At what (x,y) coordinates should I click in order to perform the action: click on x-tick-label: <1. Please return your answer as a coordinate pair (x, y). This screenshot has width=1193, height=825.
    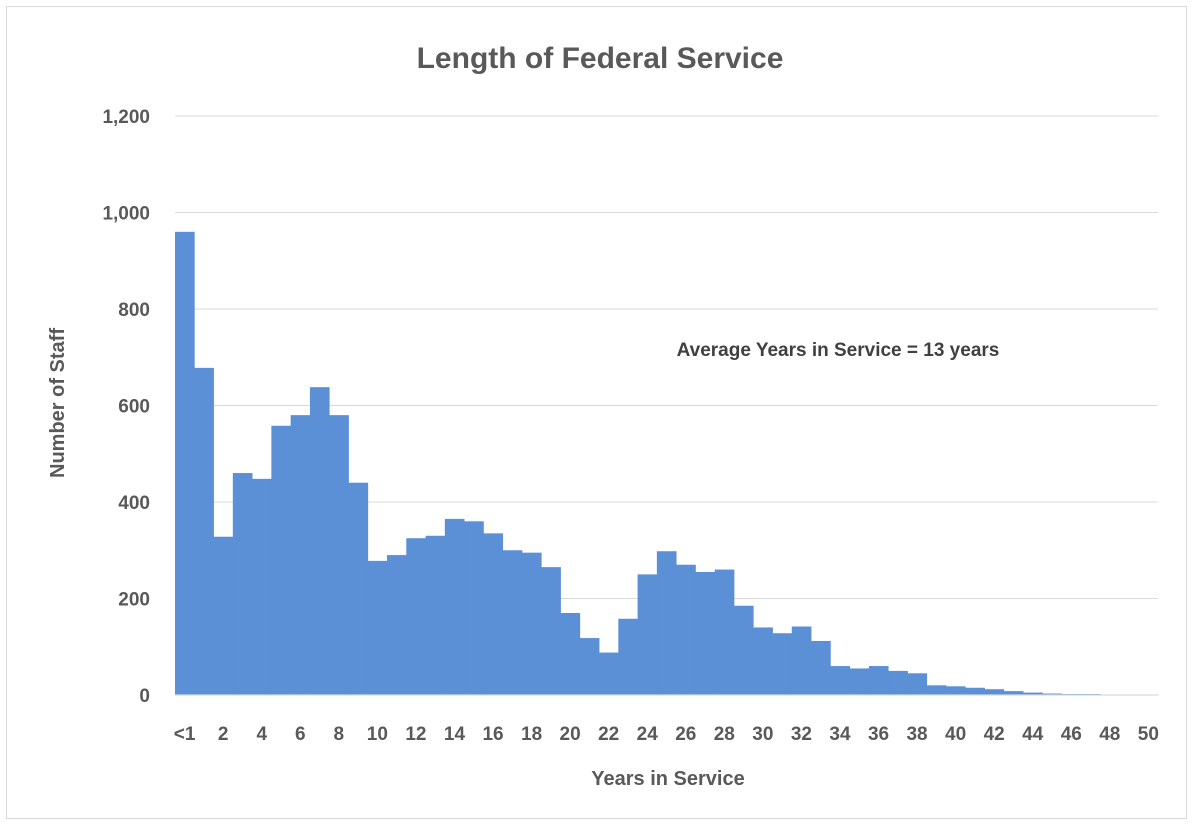
    Looking at the image, I should click on (185, 734).